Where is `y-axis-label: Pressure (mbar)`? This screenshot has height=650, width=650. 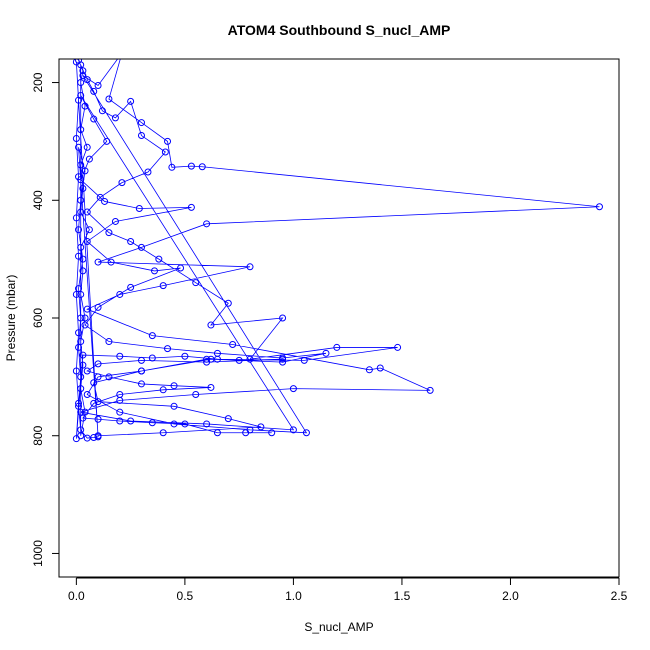 y-axis-label: Pressure (mbar) is located at coordinates (11, 318).